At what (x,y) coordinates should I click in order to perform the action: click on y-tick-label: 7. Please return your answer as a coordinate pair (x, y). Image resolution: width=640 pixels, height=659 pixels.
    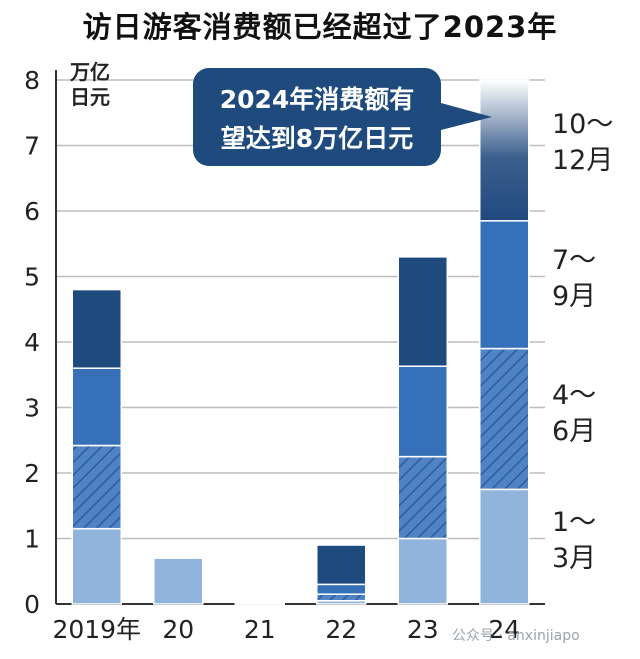
    Looking at the image, I should click on (32, 146).